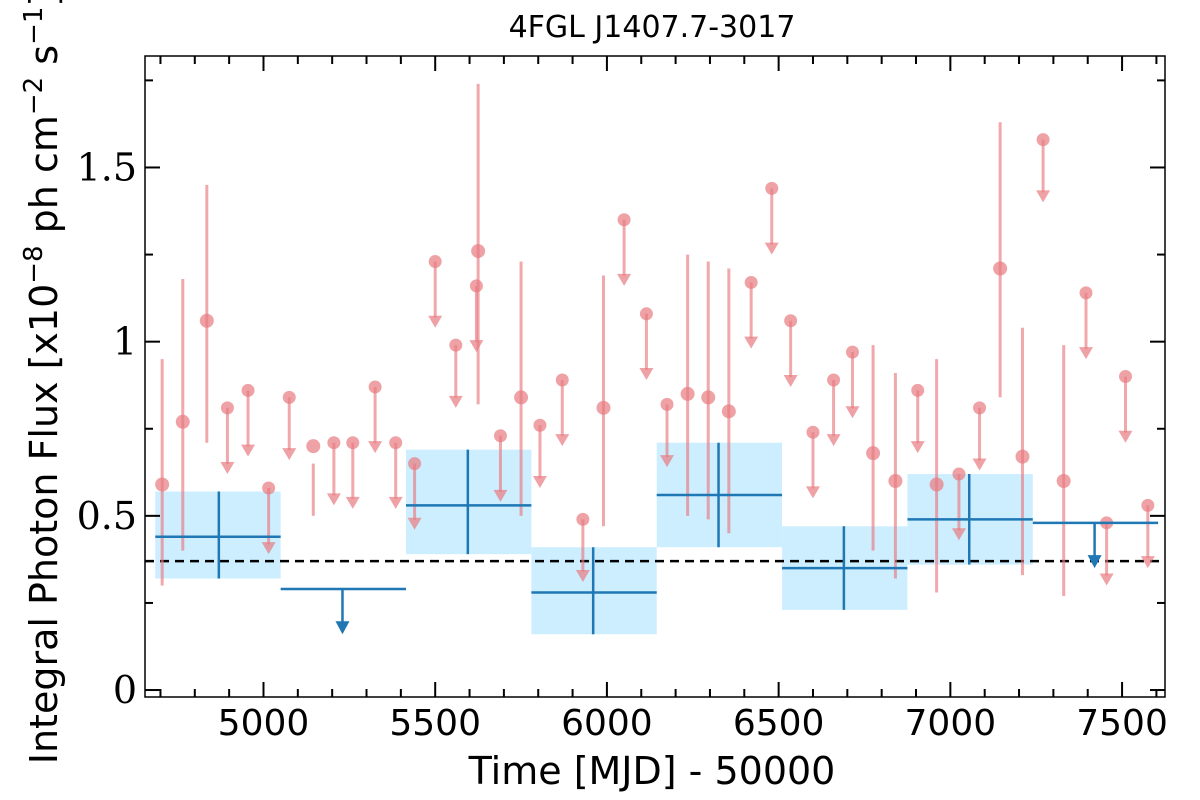  What do you see at coordinates (951, 723) in the screenshot?
I see `x-tick-label: 7000` at bounding box center [951, 723].